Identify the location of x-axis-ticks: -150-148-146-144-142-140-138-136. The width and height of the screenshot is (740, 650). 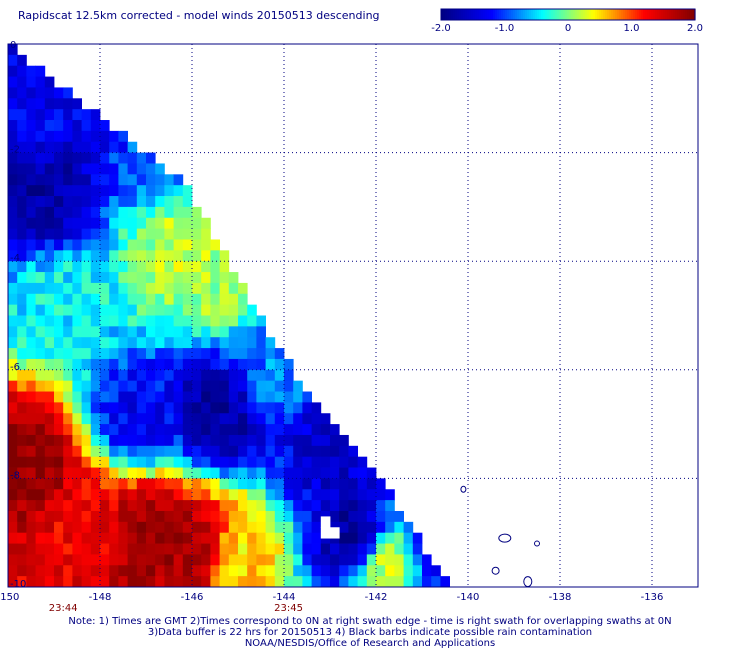
(331, 597).